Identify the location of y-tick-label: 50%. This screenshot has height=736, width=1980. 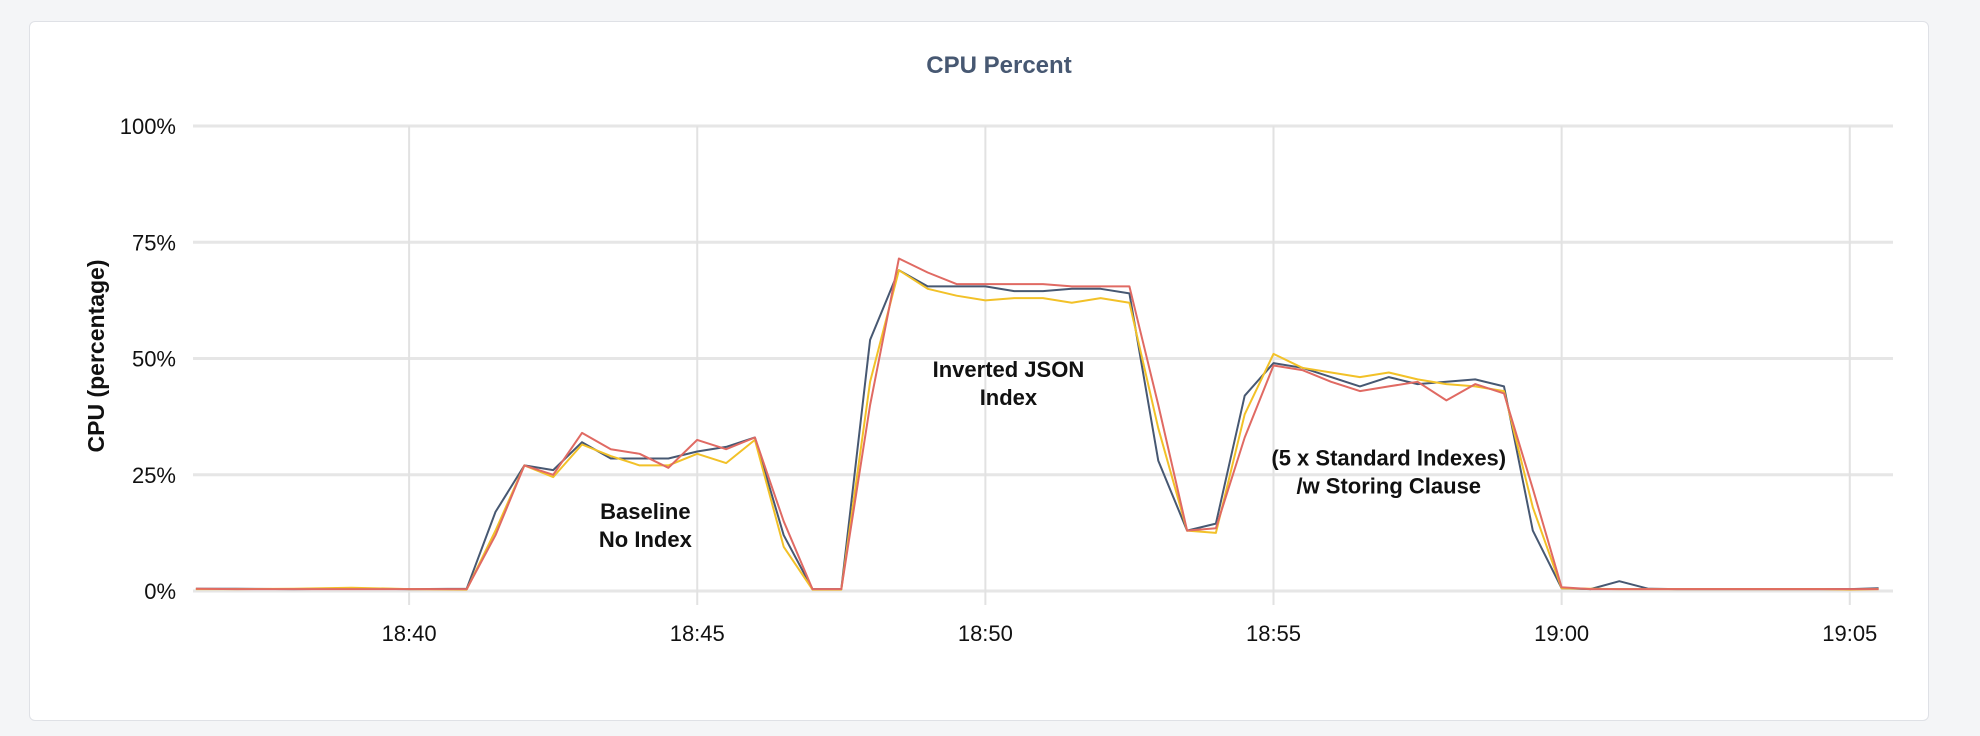
(154, 359).